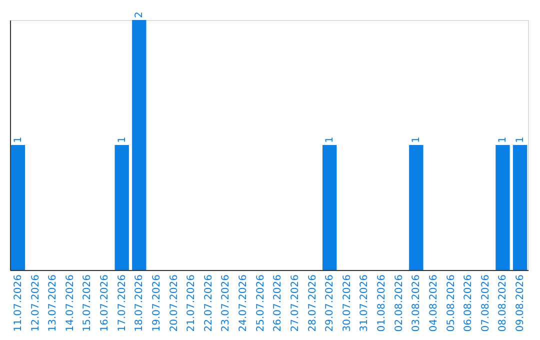 Image resolution: width=540 pixels, height=340 pixels. What do you see at coordinates (192, 303) in the screenshot?
I see `x-tick-label: 21.07.2026` at bounding box center [192, 303].